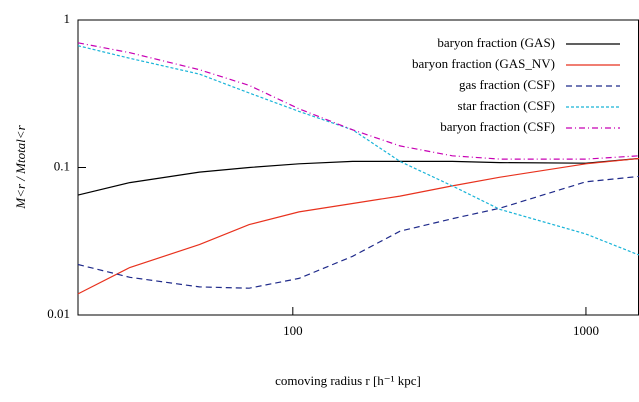  Describe the element at coordinates (58, 313) in the screenshot. I see `y-tick-label: 0.01` at that location.